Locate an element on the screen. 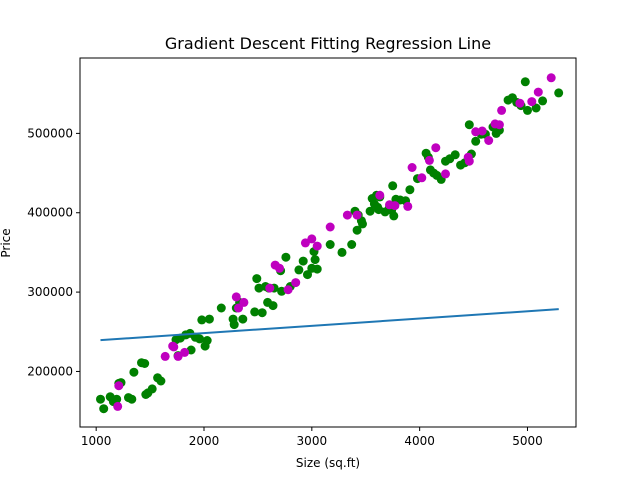 This screenshot has height=480, width=640. x-tick-label: 3000 is located at coordinates (312, 441).